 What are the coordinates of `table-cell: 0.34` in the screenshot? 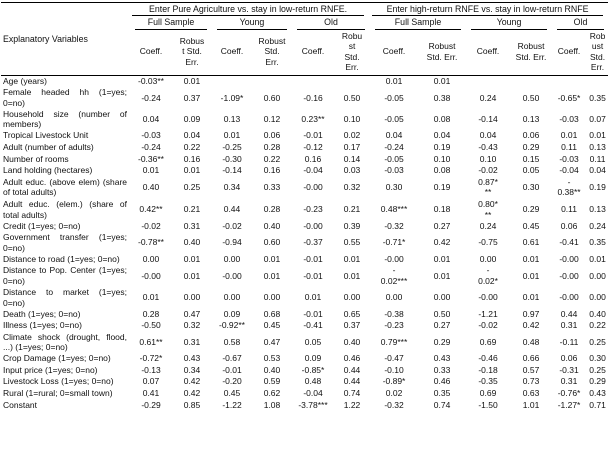 It's located at (192, 369).